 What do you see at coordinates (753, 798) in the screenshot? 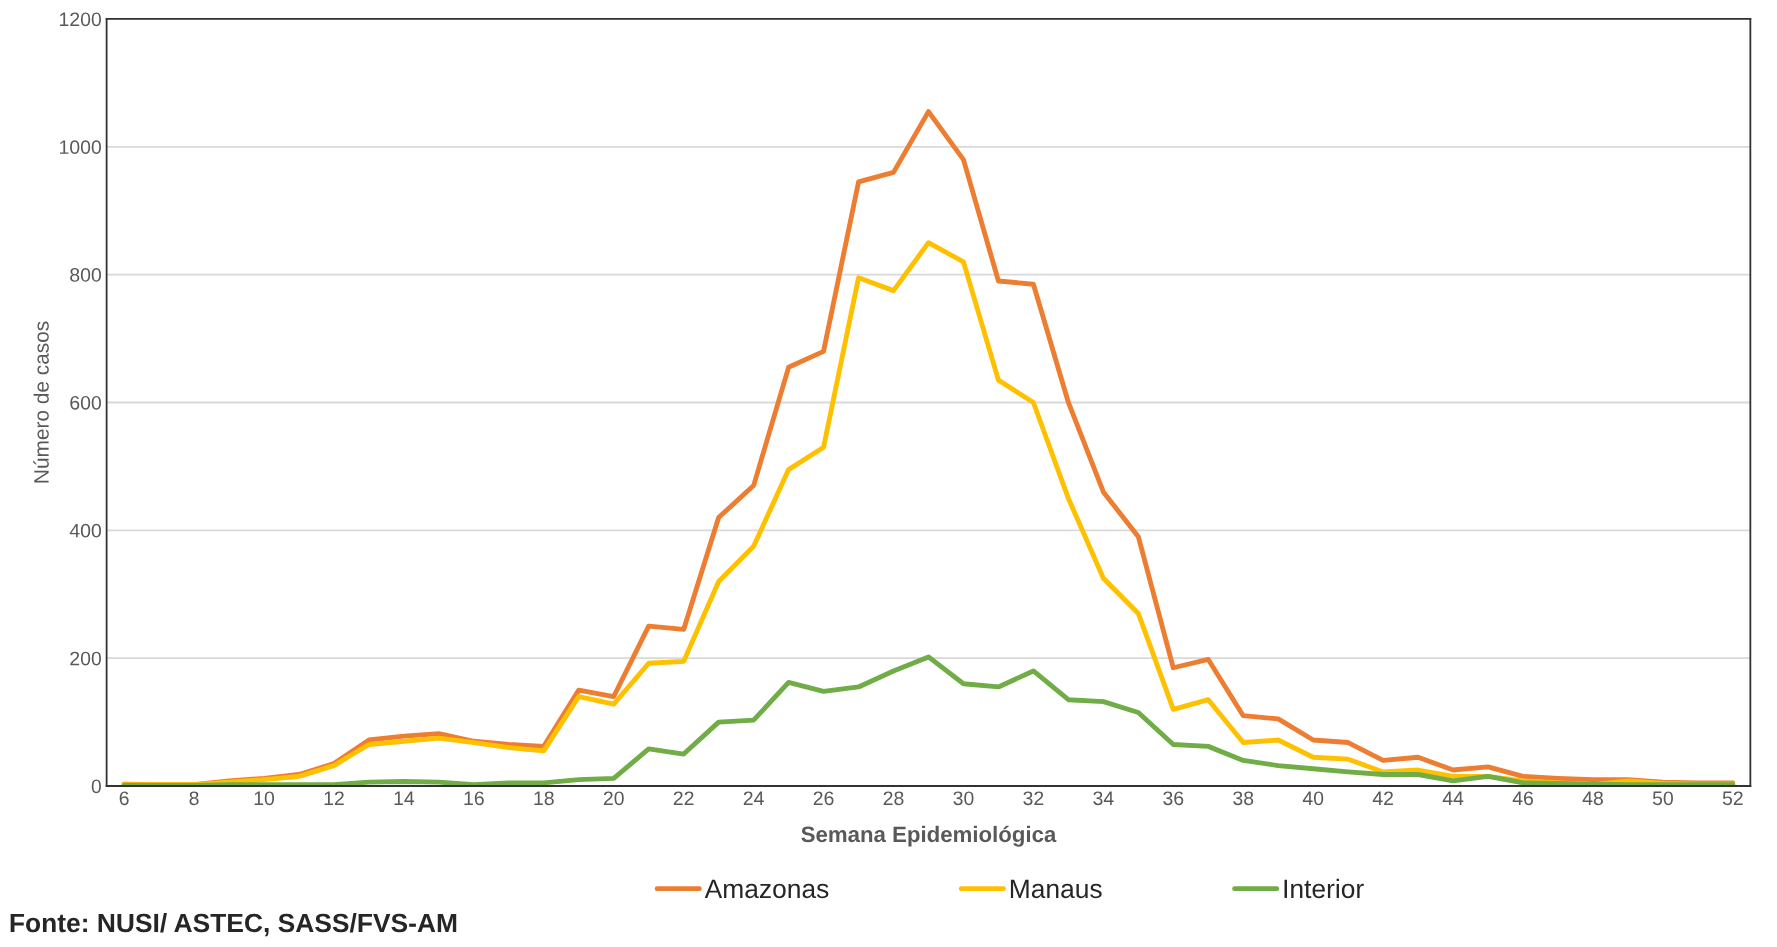
I see `x-tick-label: 24` at bounding box center [753, 798].